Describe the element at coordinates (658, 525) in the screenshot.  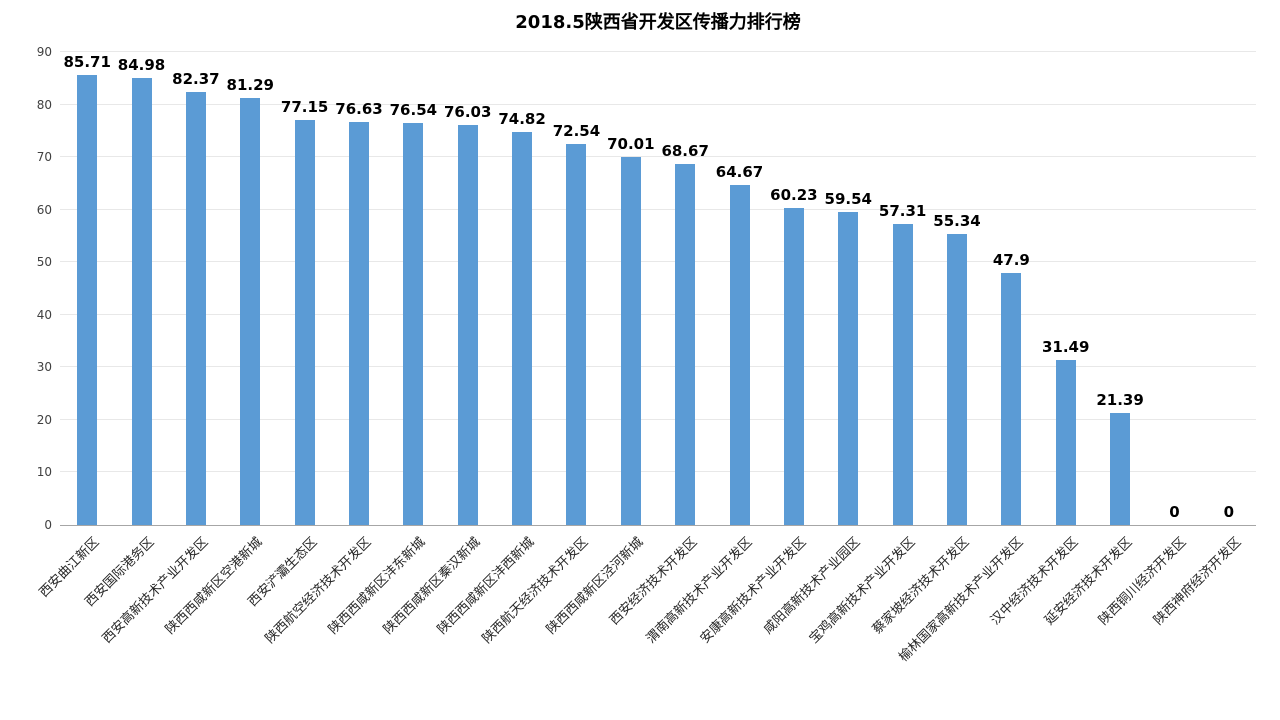
I see `x-axis-line` at that location.